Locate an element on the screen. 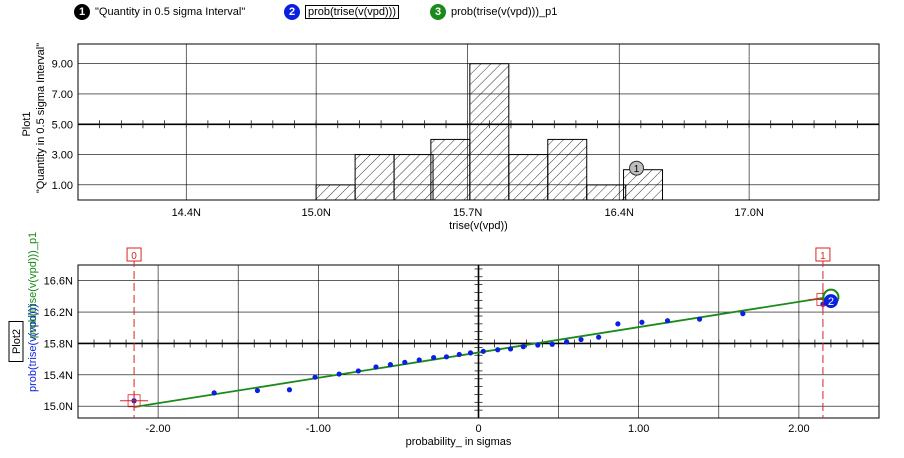 The width and height of the screenshot is (904, 458). plot1-y-tick-label: 5.00 is located at coordinates (62, 125).